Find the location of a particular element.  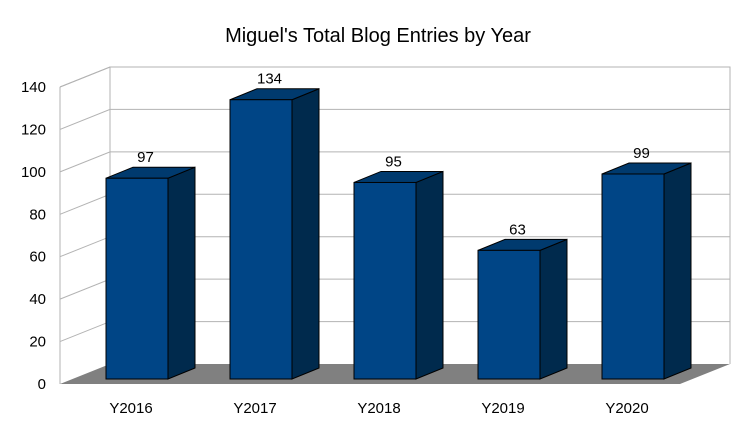

y-tick-label: 120 is located at coordinates (33, 129).